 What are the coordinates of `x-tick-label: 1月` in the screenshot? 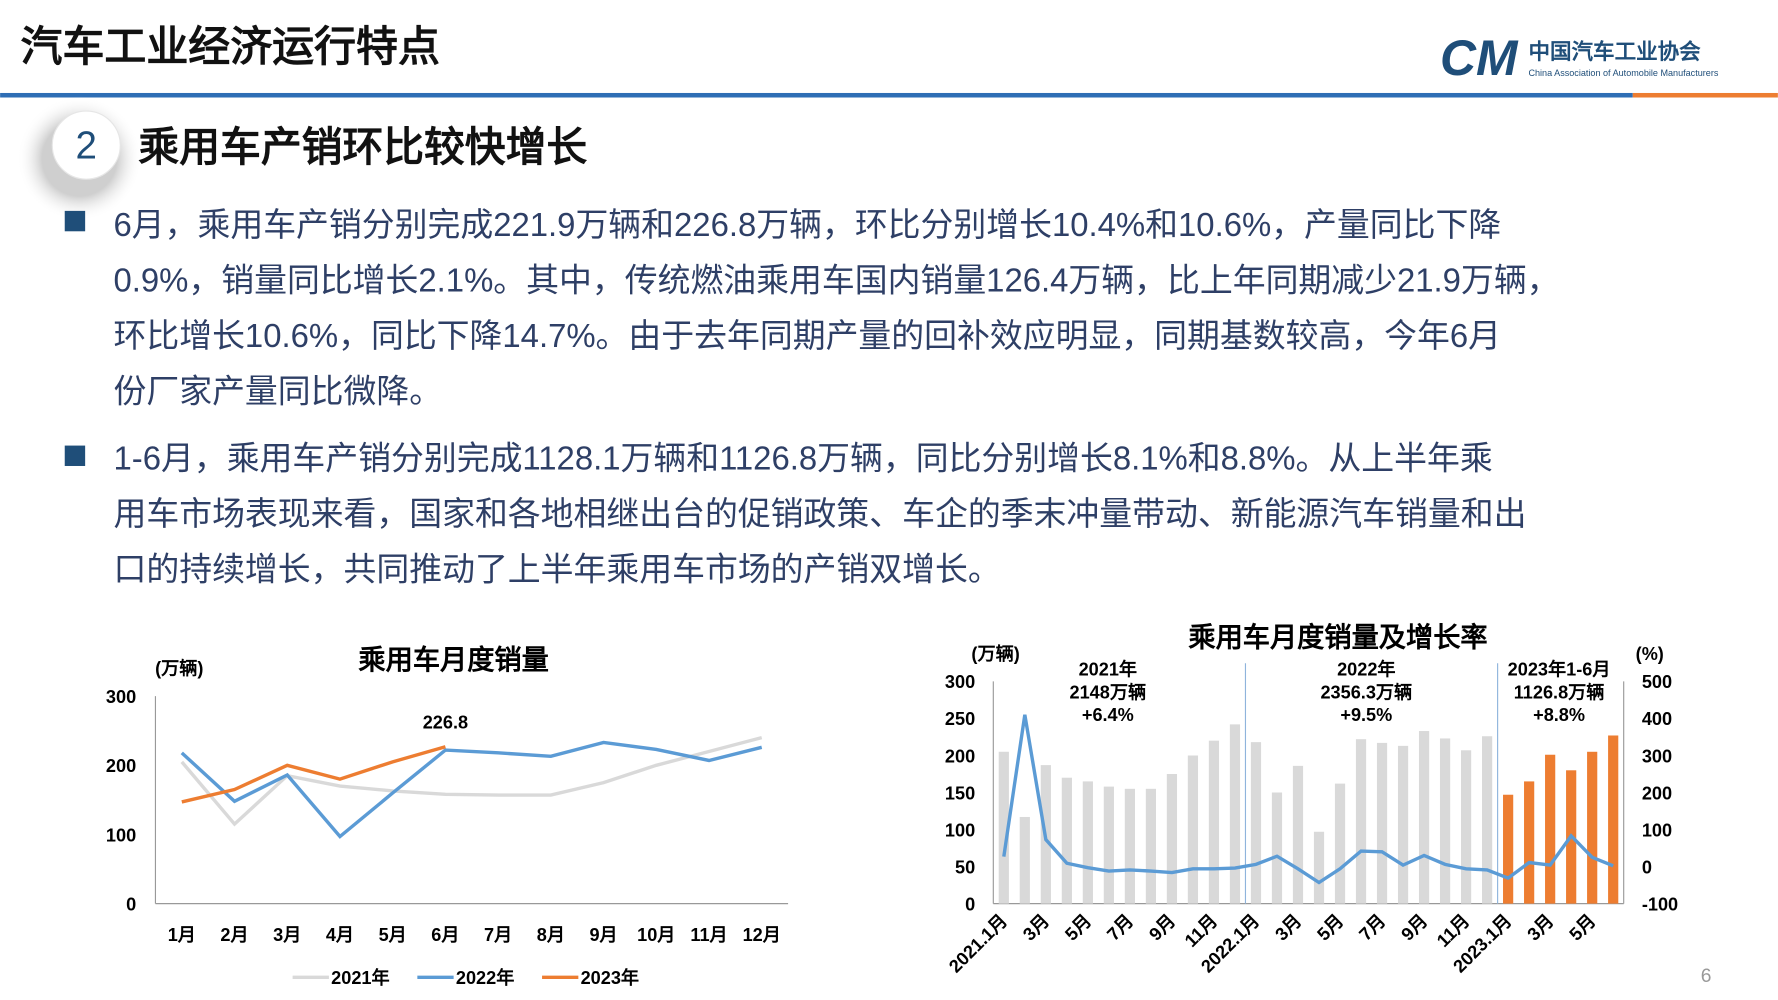 It's located at (182, 935).